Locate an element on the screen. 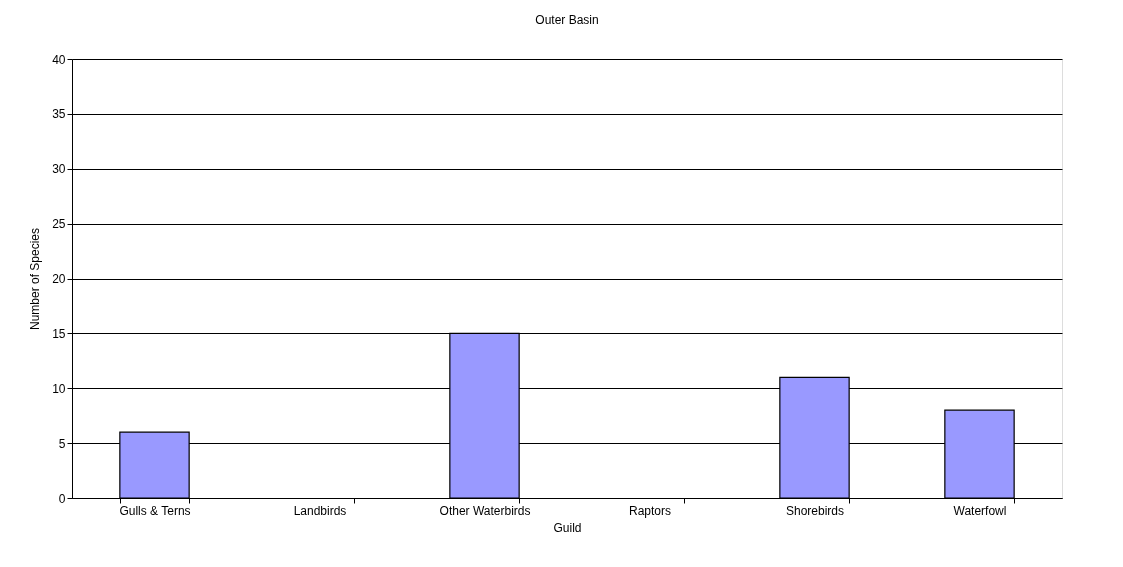 The width and height of the screenshot is (1123, 567). x-tick-label: Raptors is located at coordinates (650, 510).